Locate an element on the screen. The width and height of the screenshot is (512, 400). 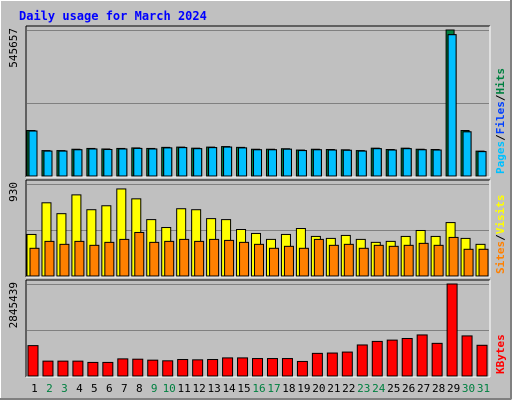
x-tick-label-day-29: 29 is located at coordinates (453, 388).